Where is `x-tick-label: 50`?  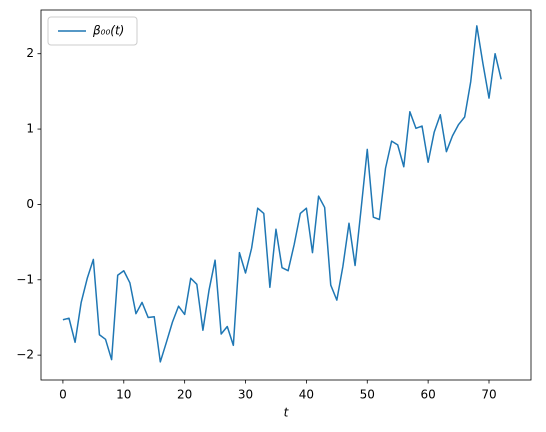
x-tick-label: 50 is located at coordinates (367, 395).